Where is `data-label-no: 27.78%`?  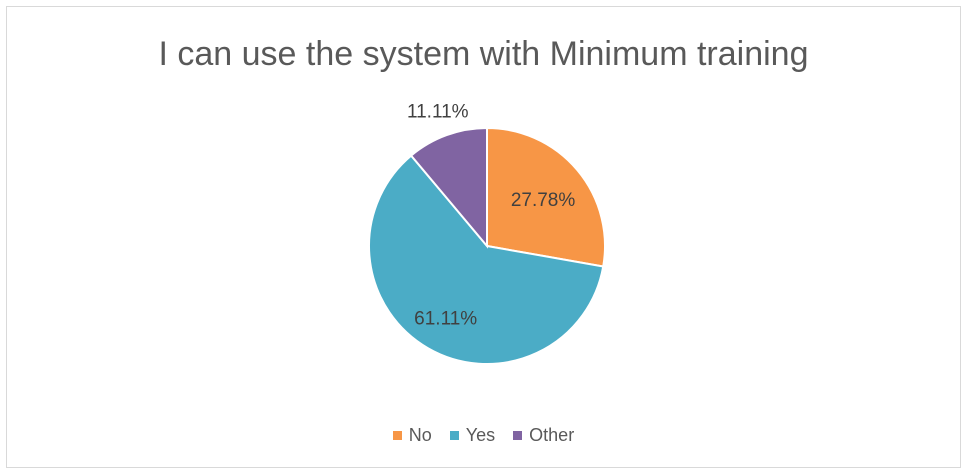 data-label-no: 27.78% is located at coordinates (543, 200).